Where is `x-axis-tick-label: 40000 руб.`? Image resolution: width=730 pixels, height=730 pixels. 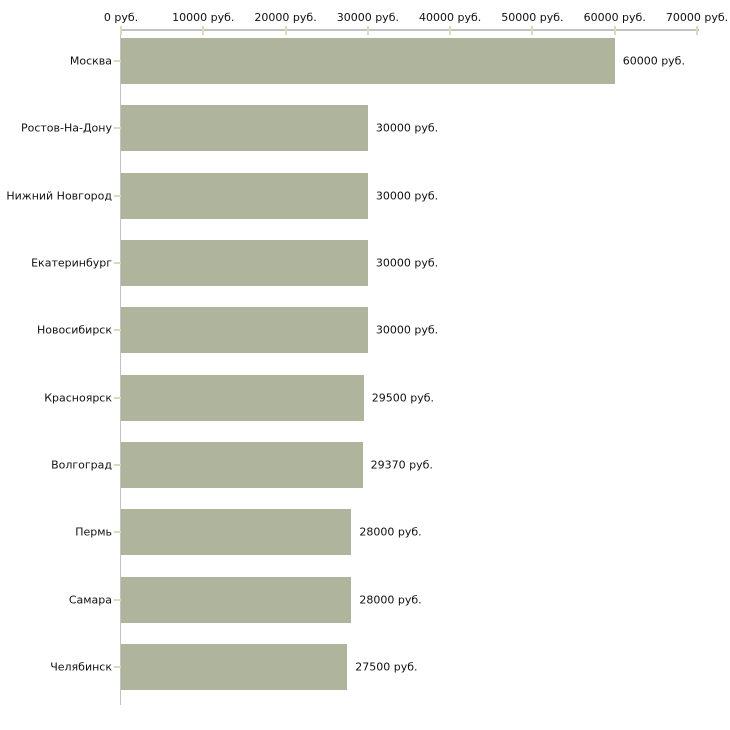
x-axis-tick-label: 40000 руб. is located at coordinates (450, 17).